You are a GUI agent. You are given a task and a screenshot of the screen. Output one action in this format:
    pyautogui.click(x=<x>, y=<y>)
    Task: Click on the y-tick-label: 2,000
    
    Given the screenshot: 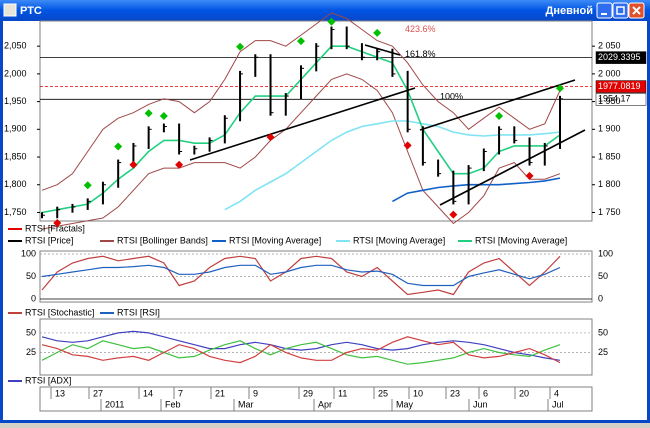 What is the action you would take?
    pyautogui.click(x=15, y=73)
    